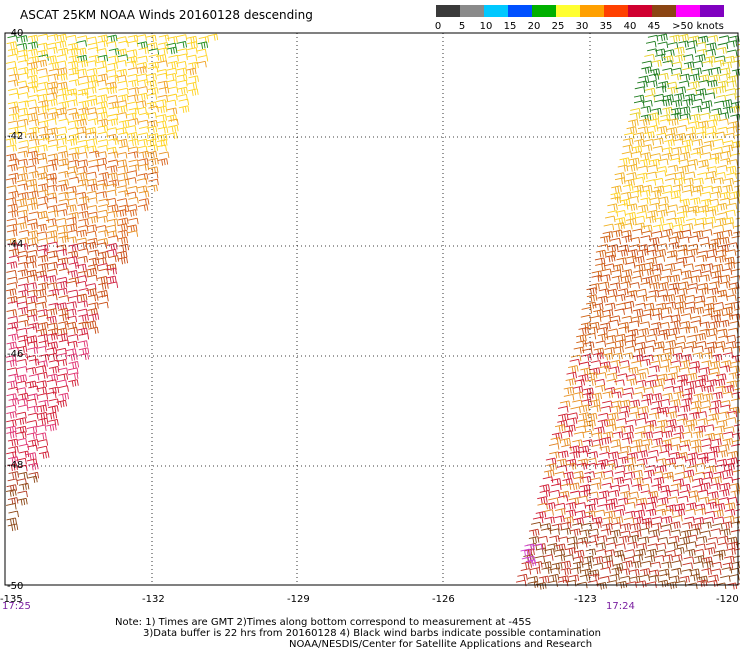 Image resolution: width=740 pixels, height=650 pixels. I want to click on legend-label: 20, so click(534, 26).